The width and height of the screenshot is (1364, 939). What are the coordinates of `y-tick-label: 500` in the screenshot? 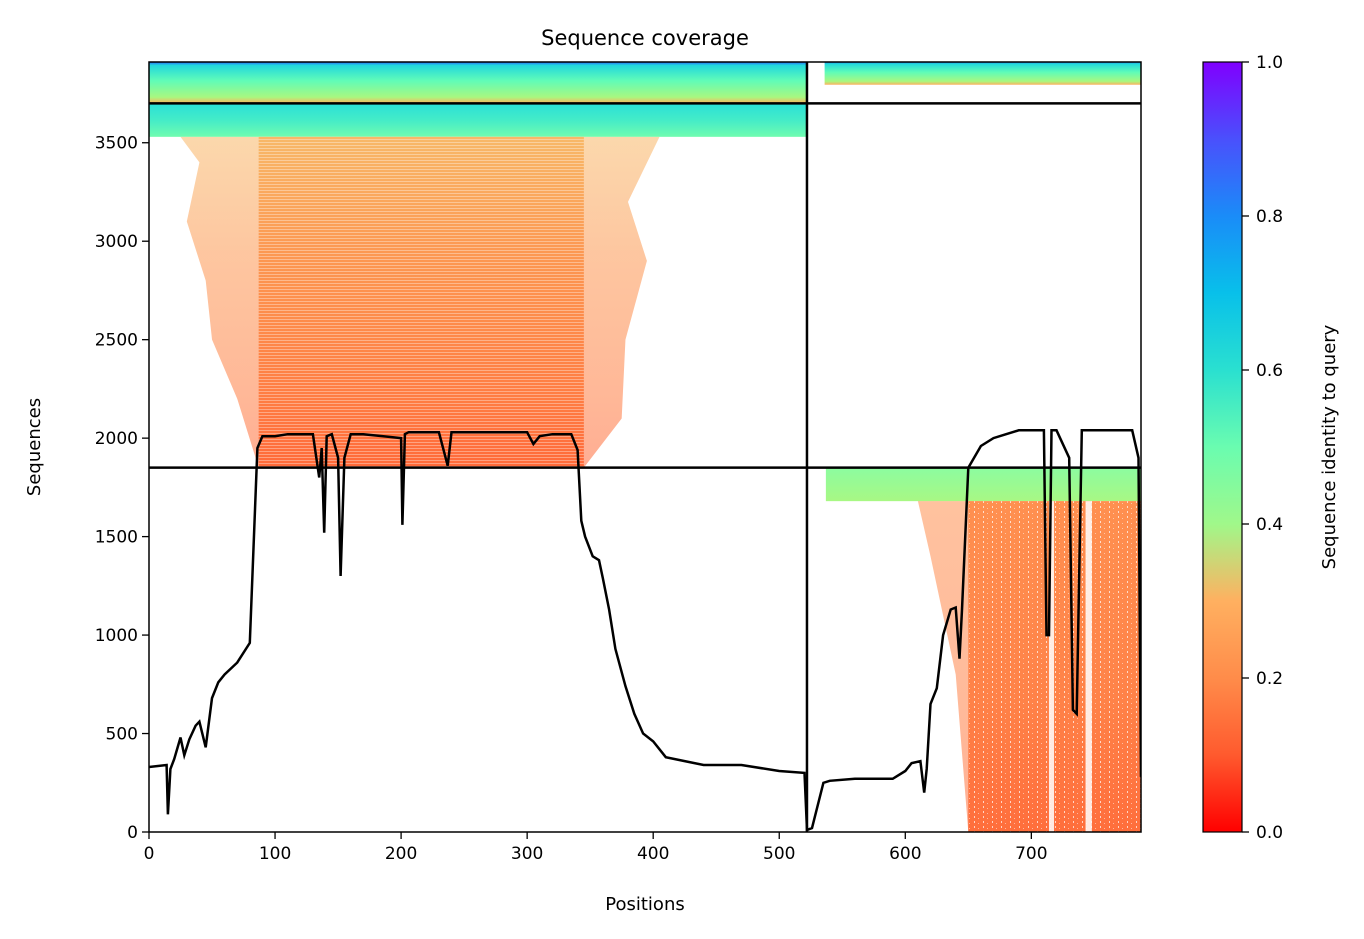 It's located at (122, 735).